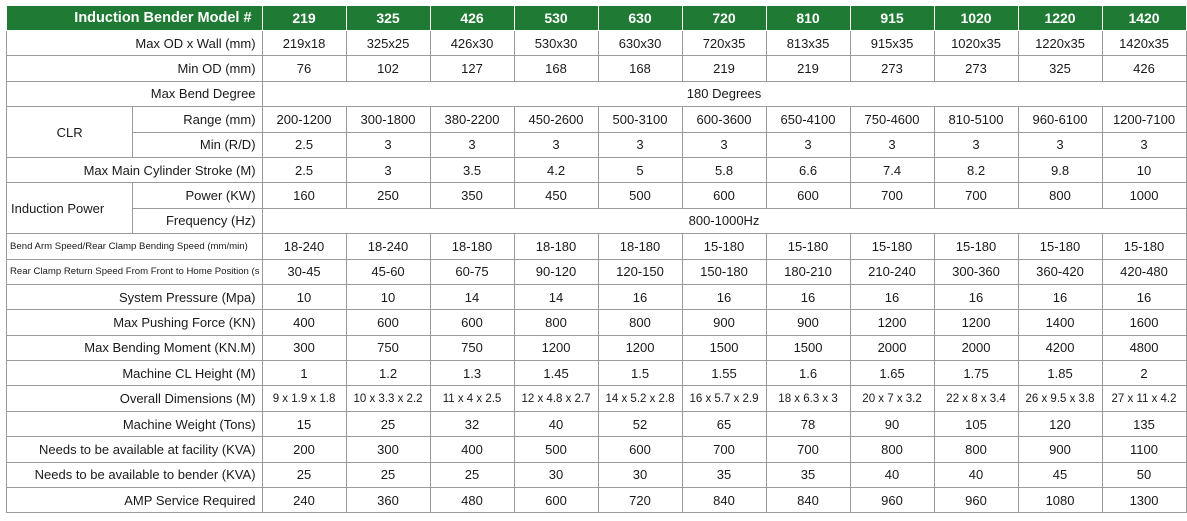 Image resolution: width=1187 pixels, height=521 pixels. Describe the element at coordinates (472, 449) in the screenshot. I see `value-cell: 400` at that location.